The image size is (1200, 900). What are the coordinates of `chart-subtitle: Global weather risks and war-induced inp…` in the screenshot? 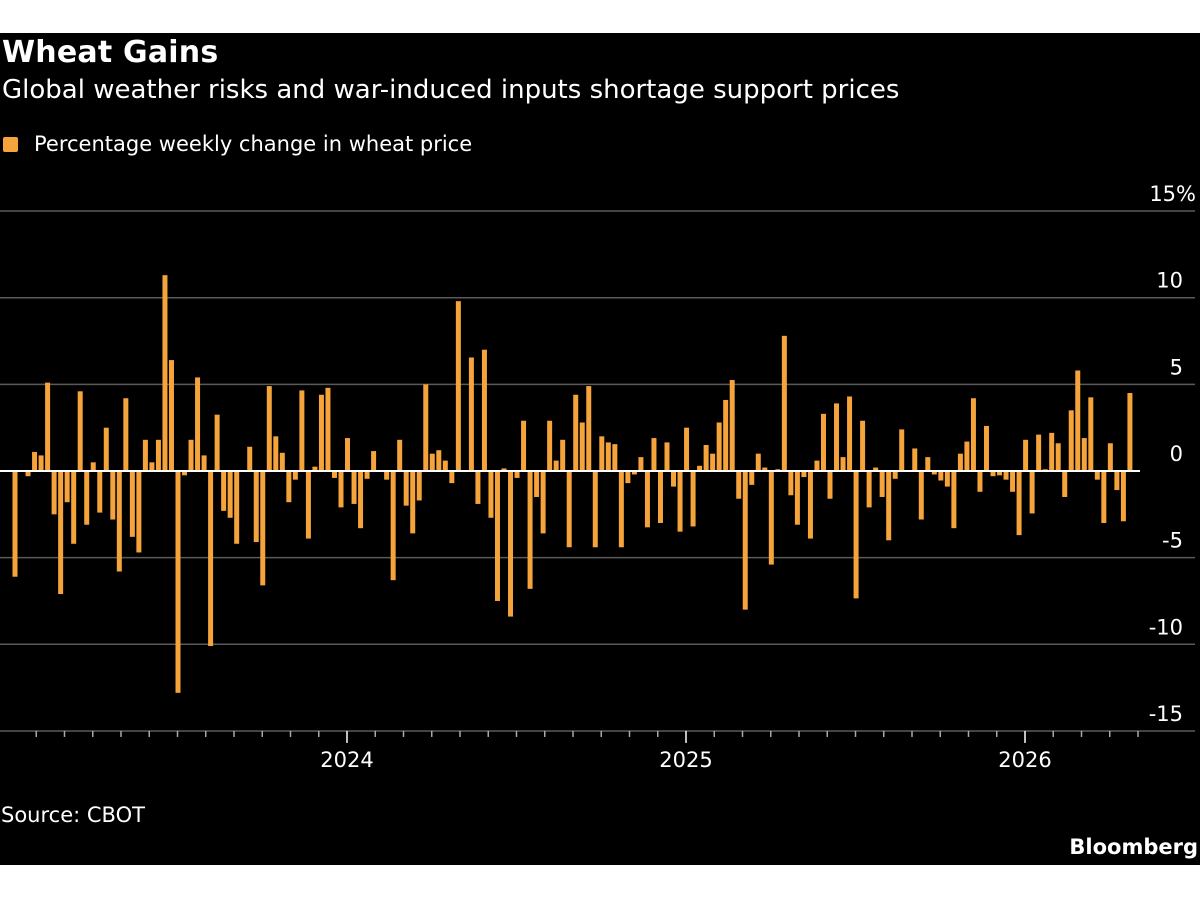 It's located at (451, 90).